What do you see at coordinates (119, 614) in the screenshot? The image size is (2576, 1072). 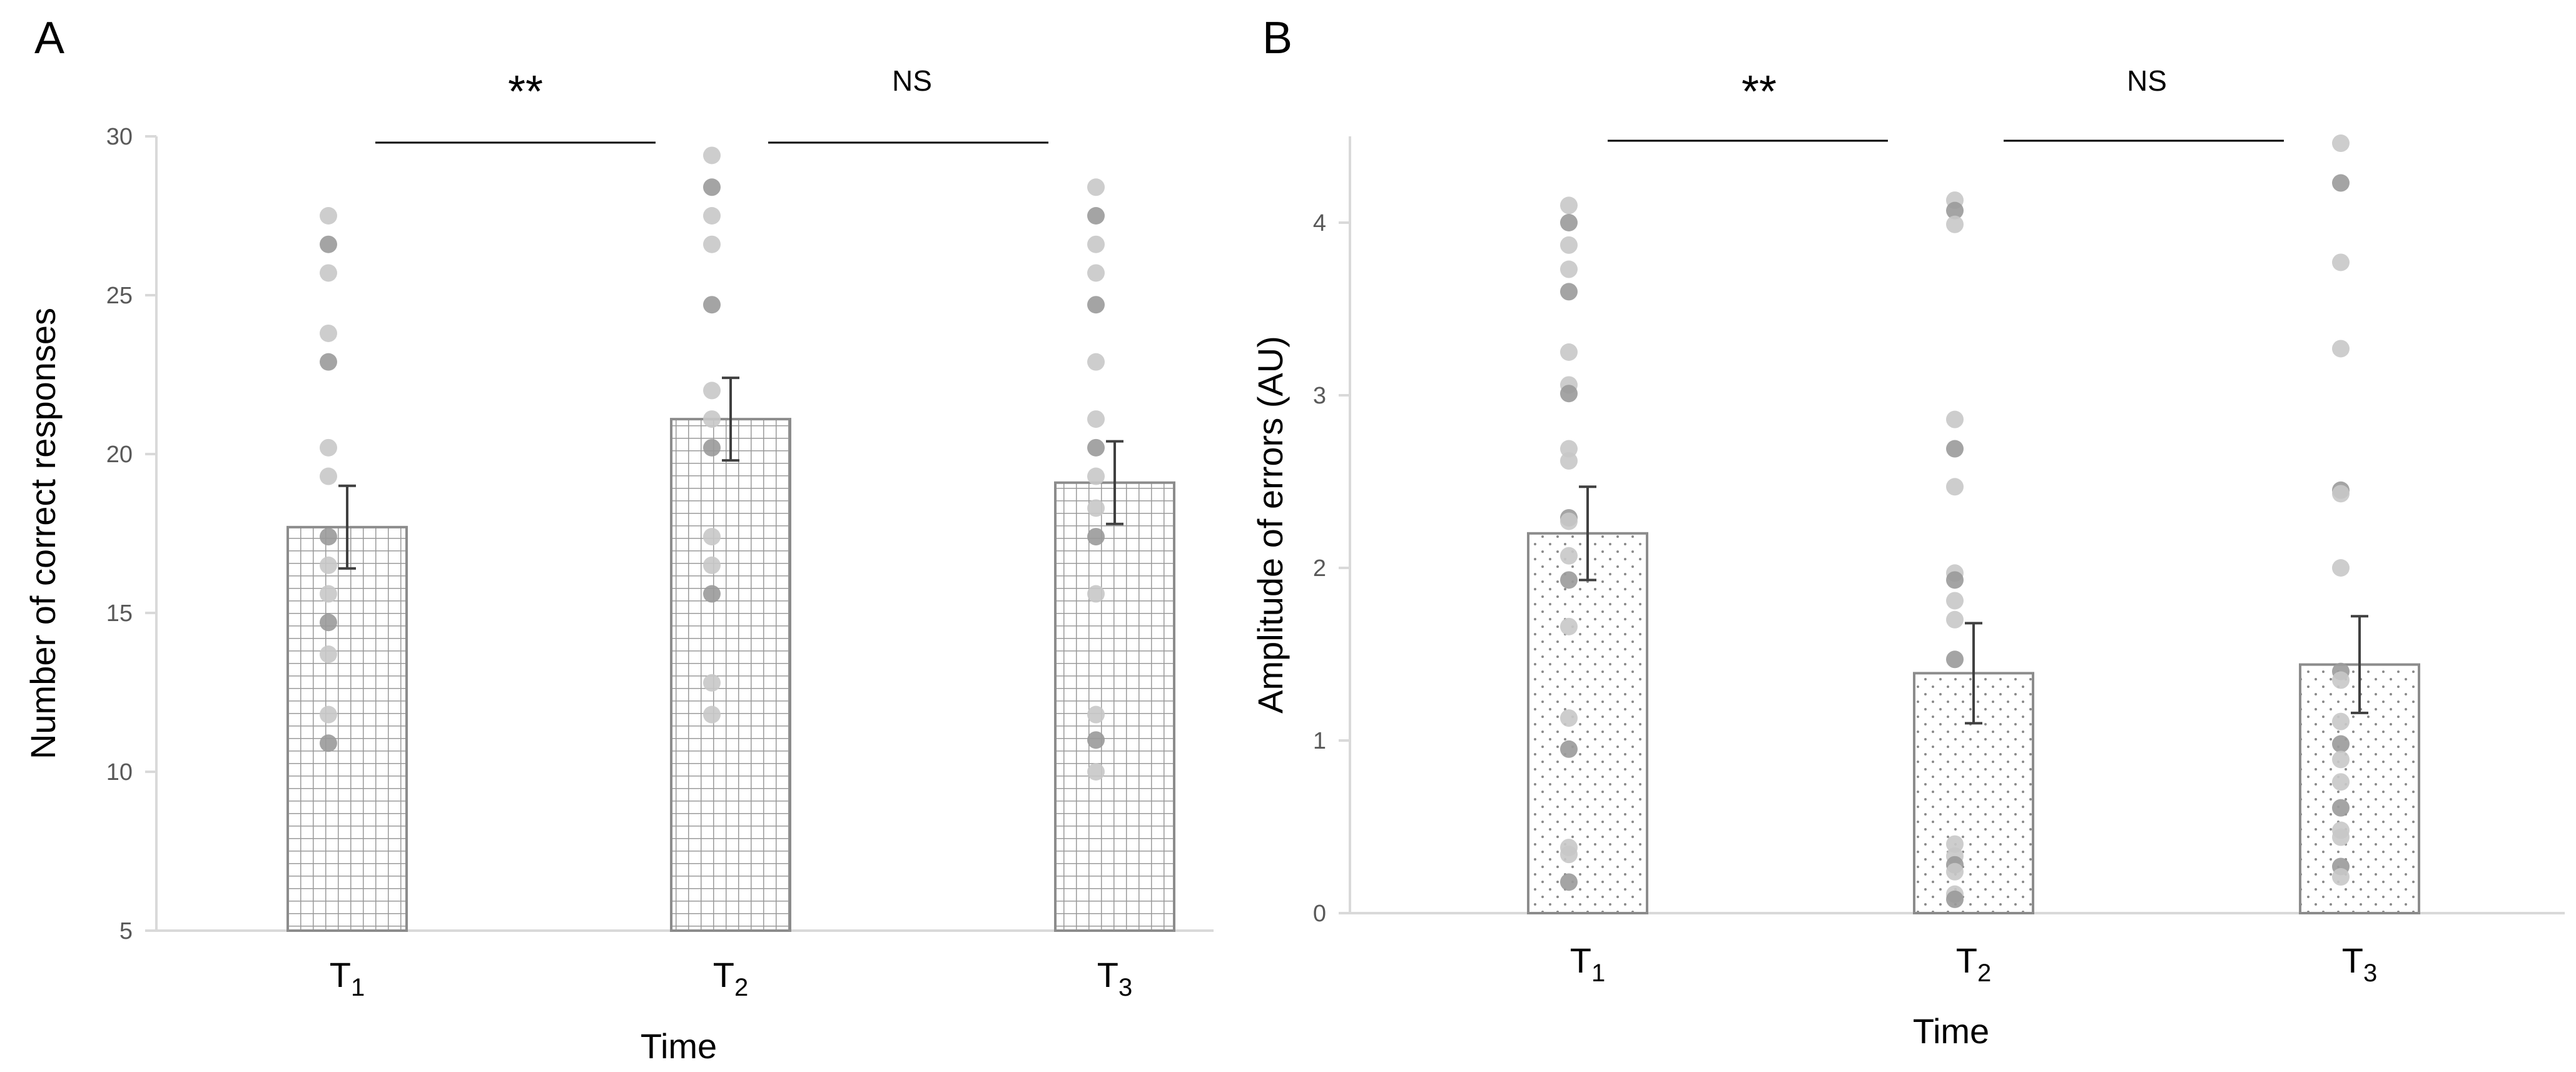 I see `y-tick-label: 15` at bounding box center [119, 614].